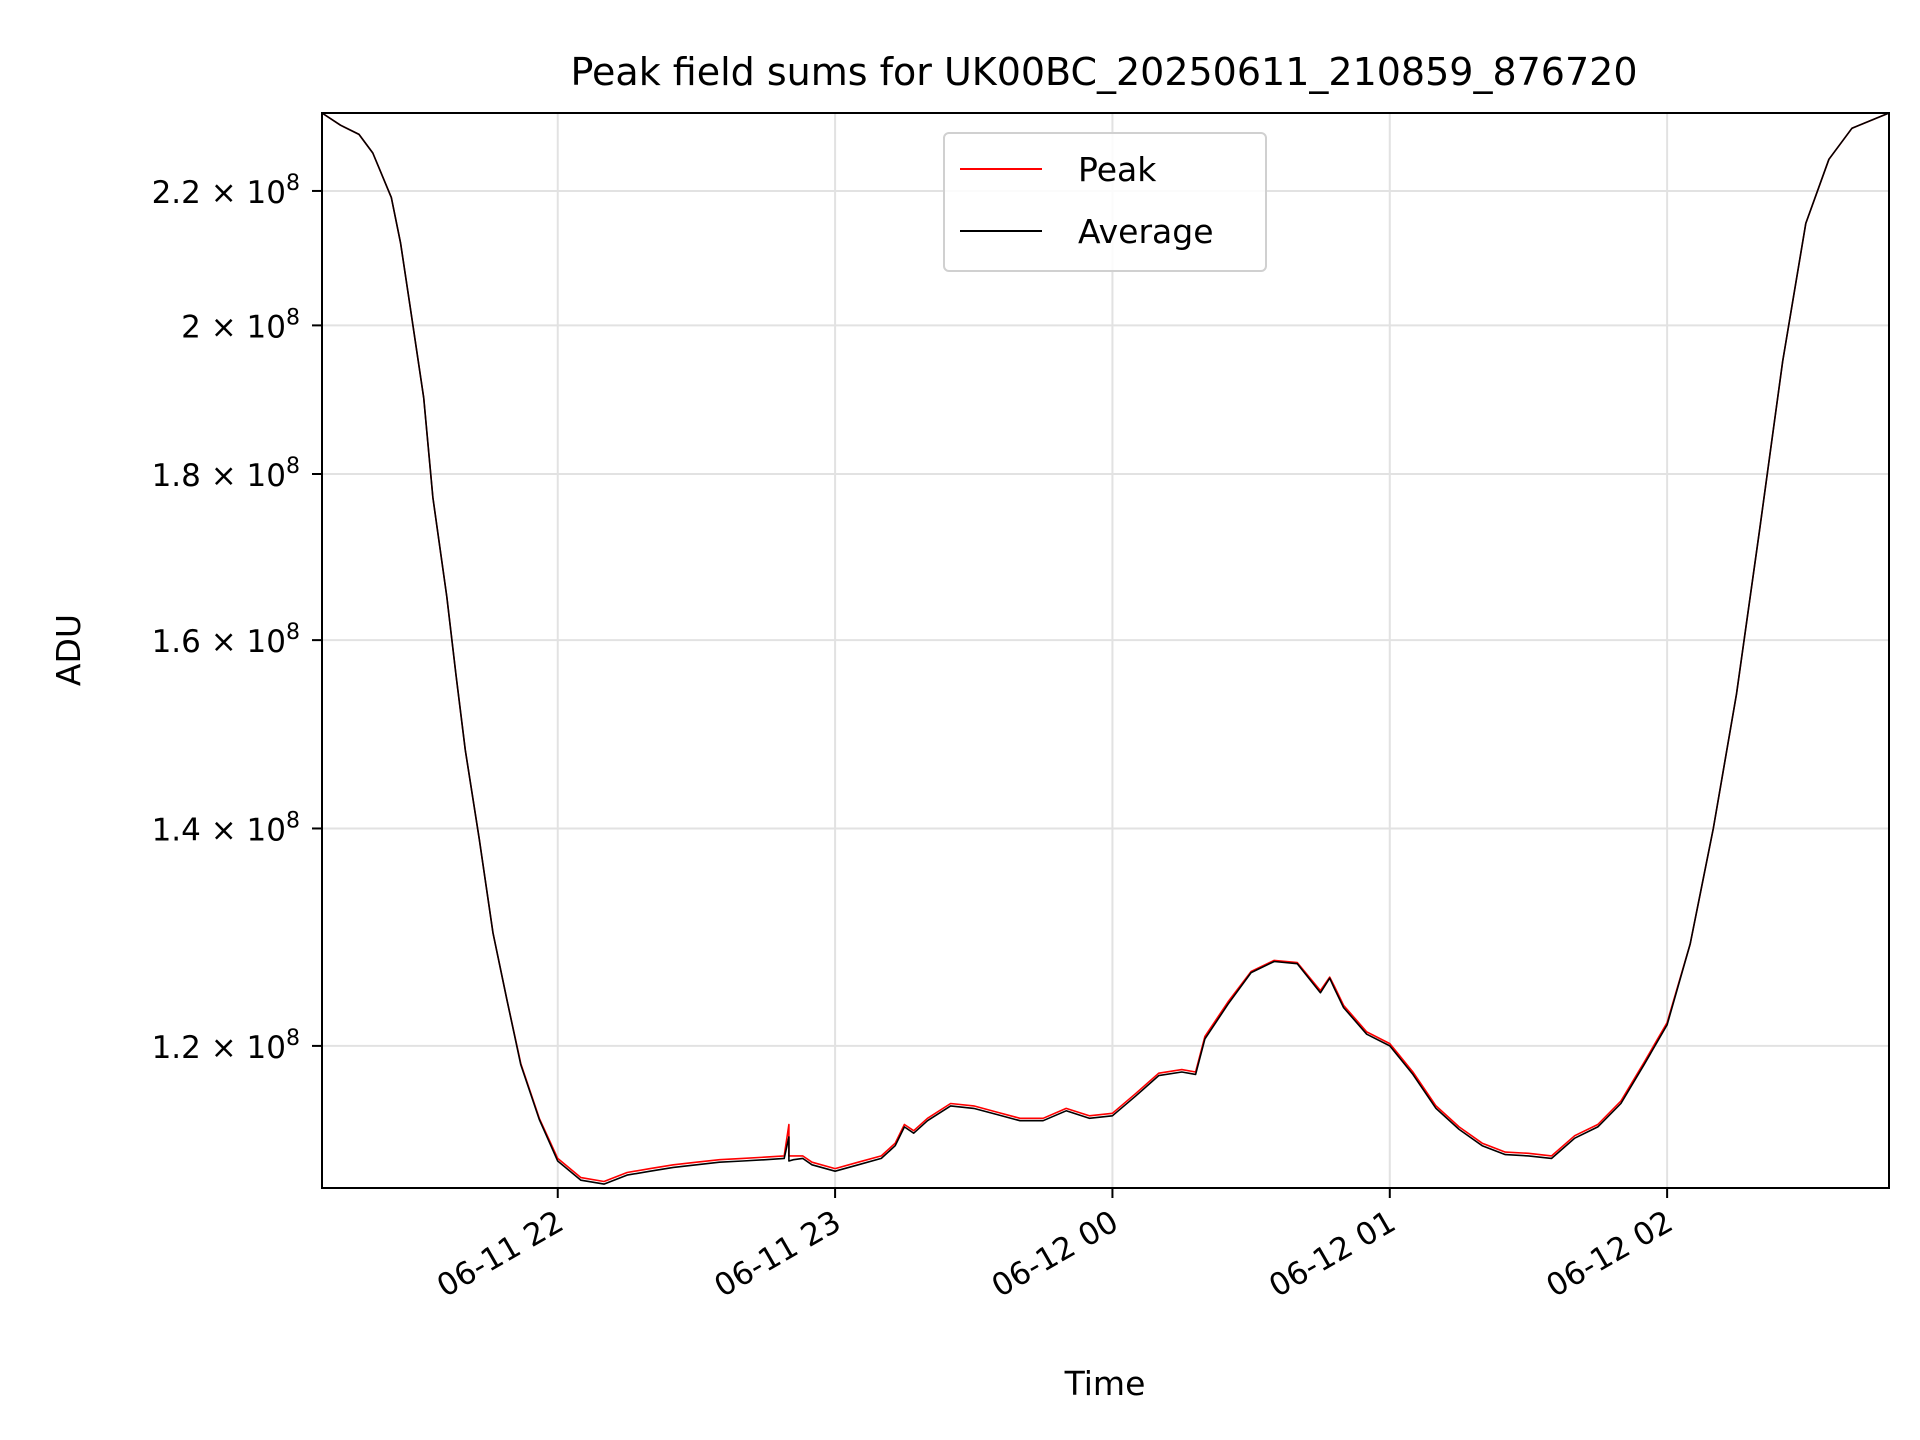  I want to click on x-axis-title: Time, so click(1105, 1383).